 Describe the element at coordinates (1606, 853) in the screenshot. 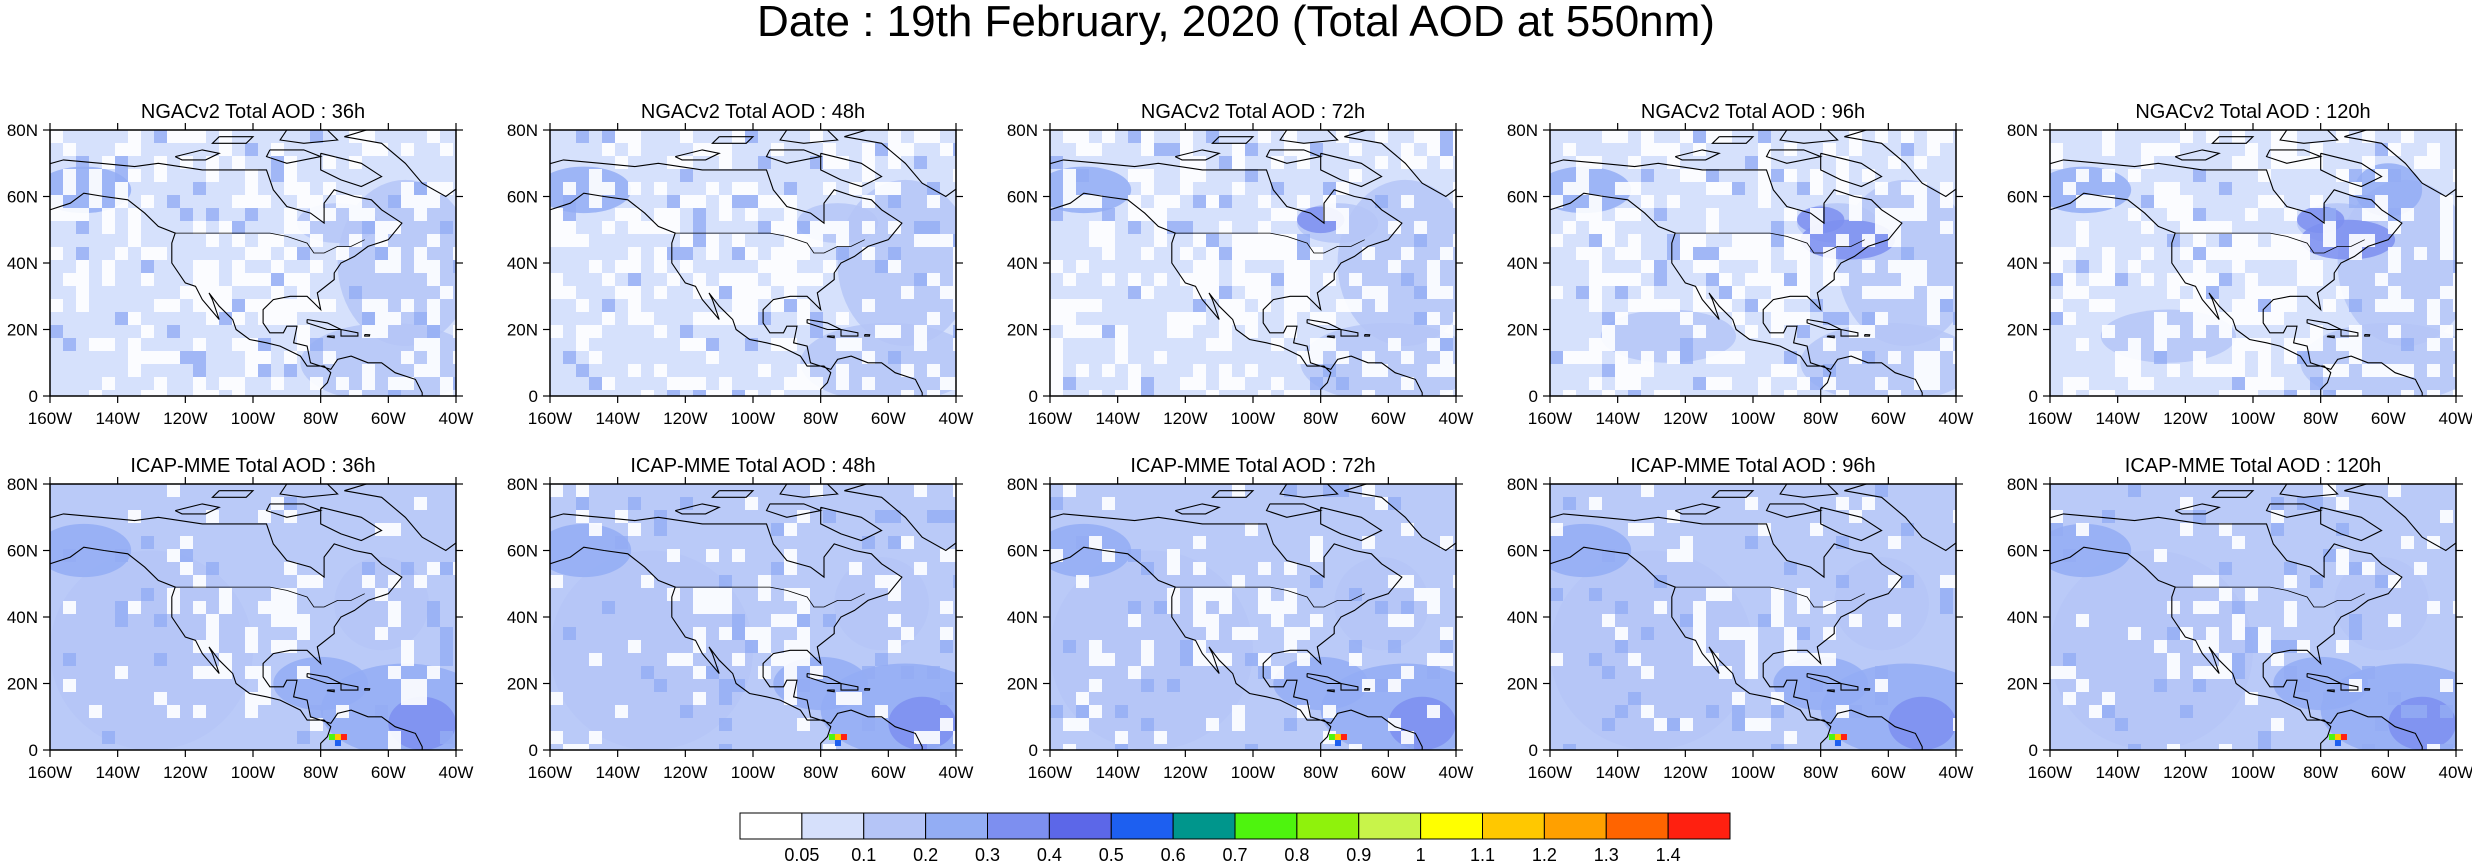

I see `colorbar-label: 1.3` at that location.